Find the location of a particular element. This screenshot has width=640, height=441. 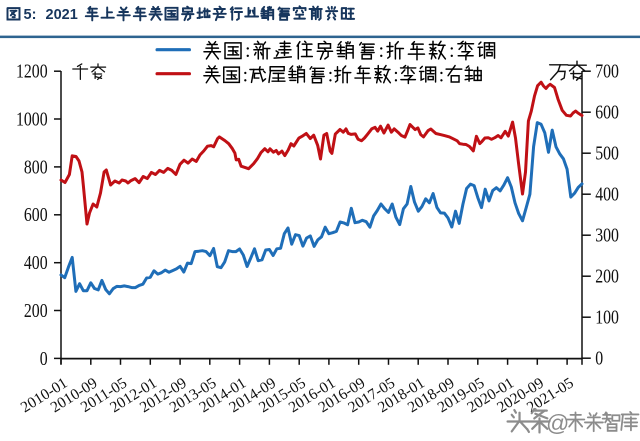

svg-text: 5: is located at coordinates (30, 15).